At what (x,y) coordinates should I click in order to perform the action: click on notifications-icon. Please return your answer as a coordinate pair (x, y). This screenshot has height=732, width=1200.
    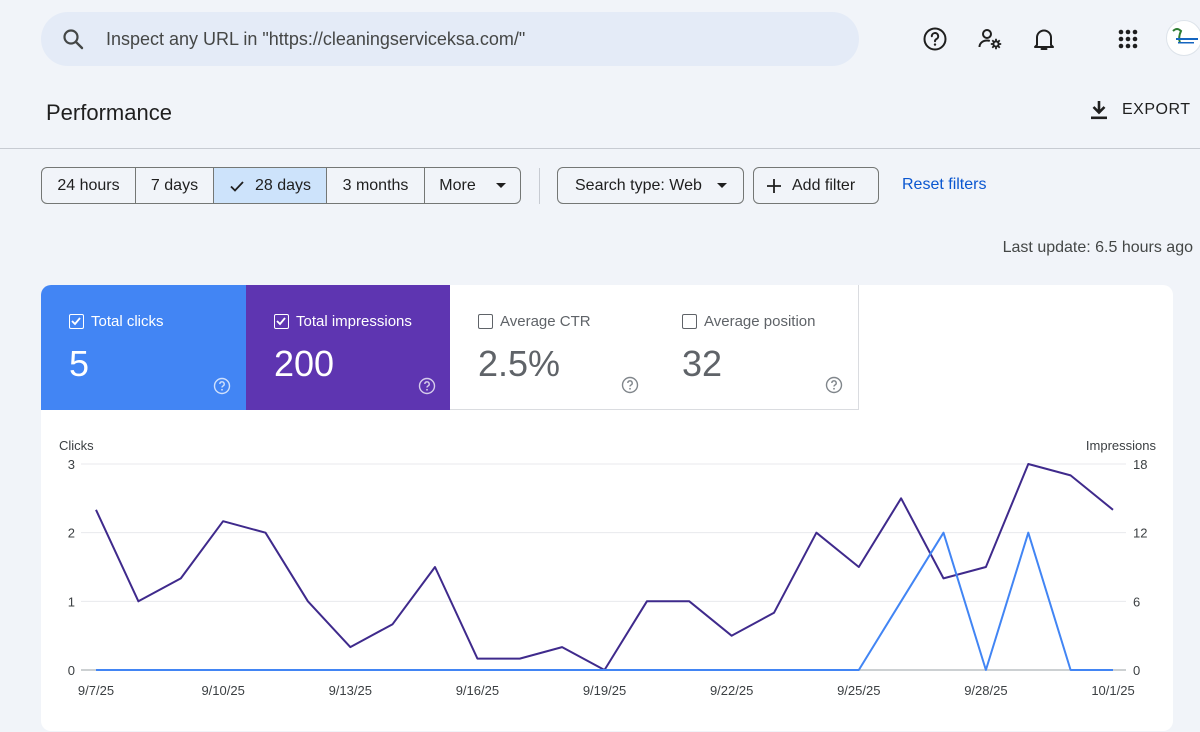
    Looking at the image, I should click on (1044, 39).